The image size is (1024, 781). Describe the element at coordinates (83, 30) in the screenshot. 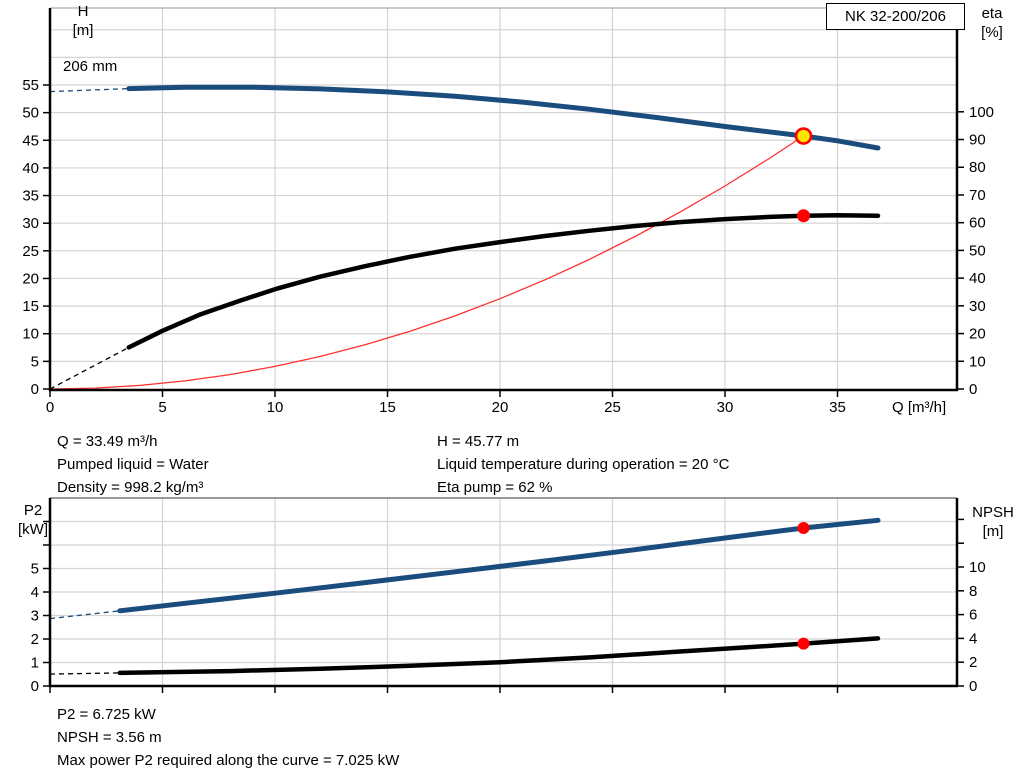

I see `h-axis-unit: [m]` at that location.